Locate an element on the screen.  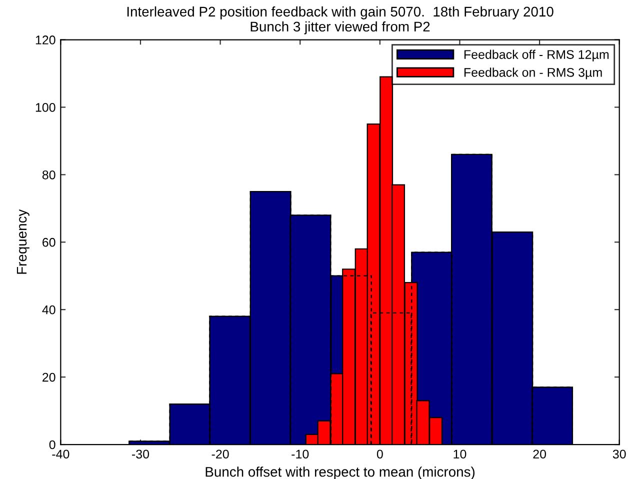
x-tick-label: -10 is located at coordinates (300, 454).